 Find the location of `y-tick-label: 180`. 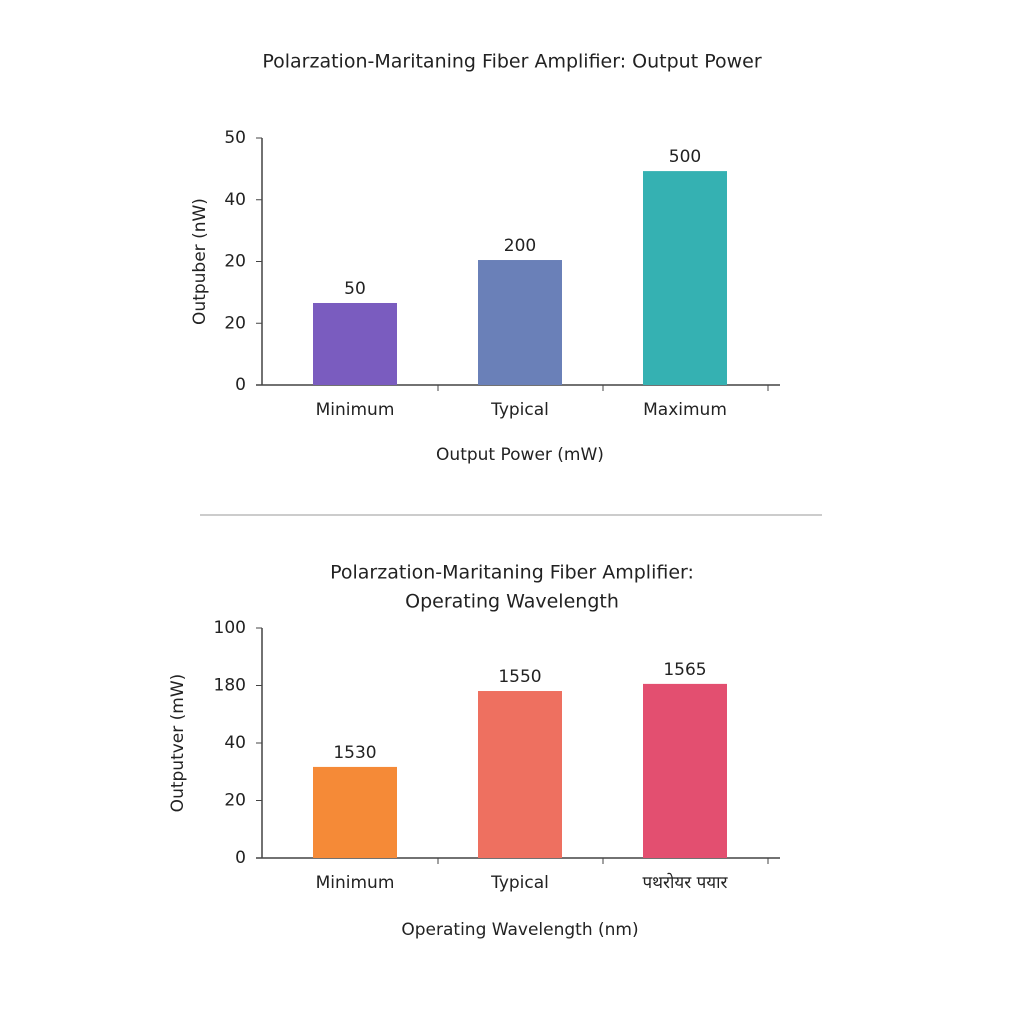

y-tick-label: 180 is located at coordinates (230, 686).